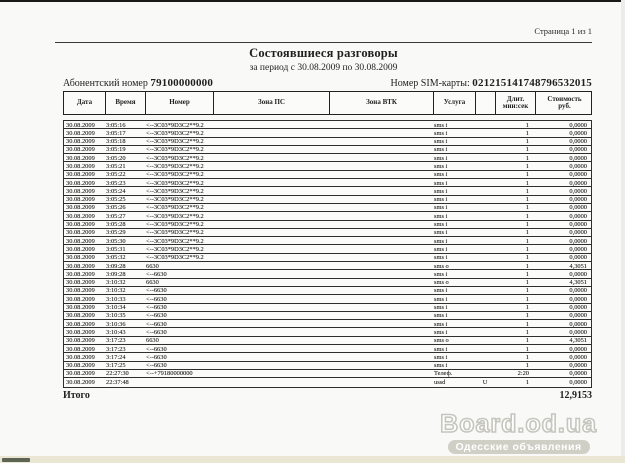  I want to click on cell-number: 6630, so click(152, 283).